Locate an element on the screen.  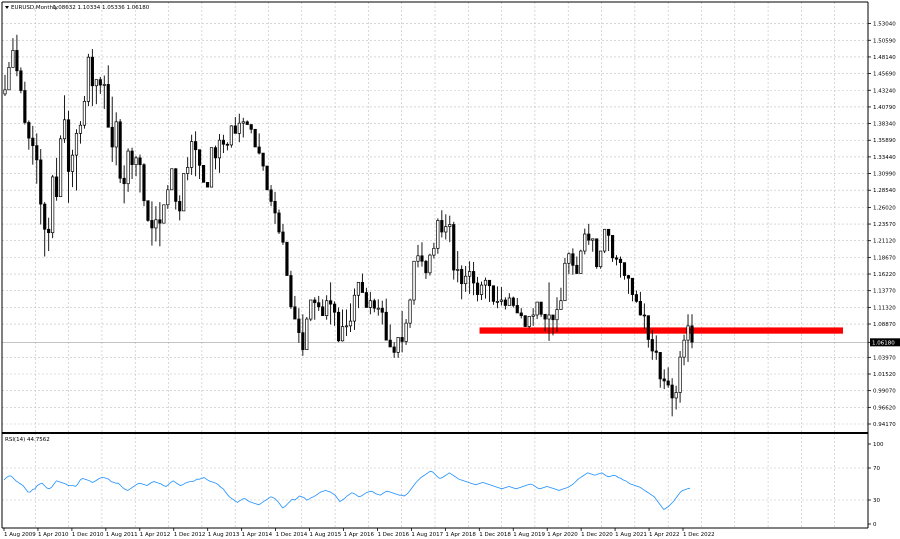
price-tick-label: 1.40790 is located at coordinates (884, 108).